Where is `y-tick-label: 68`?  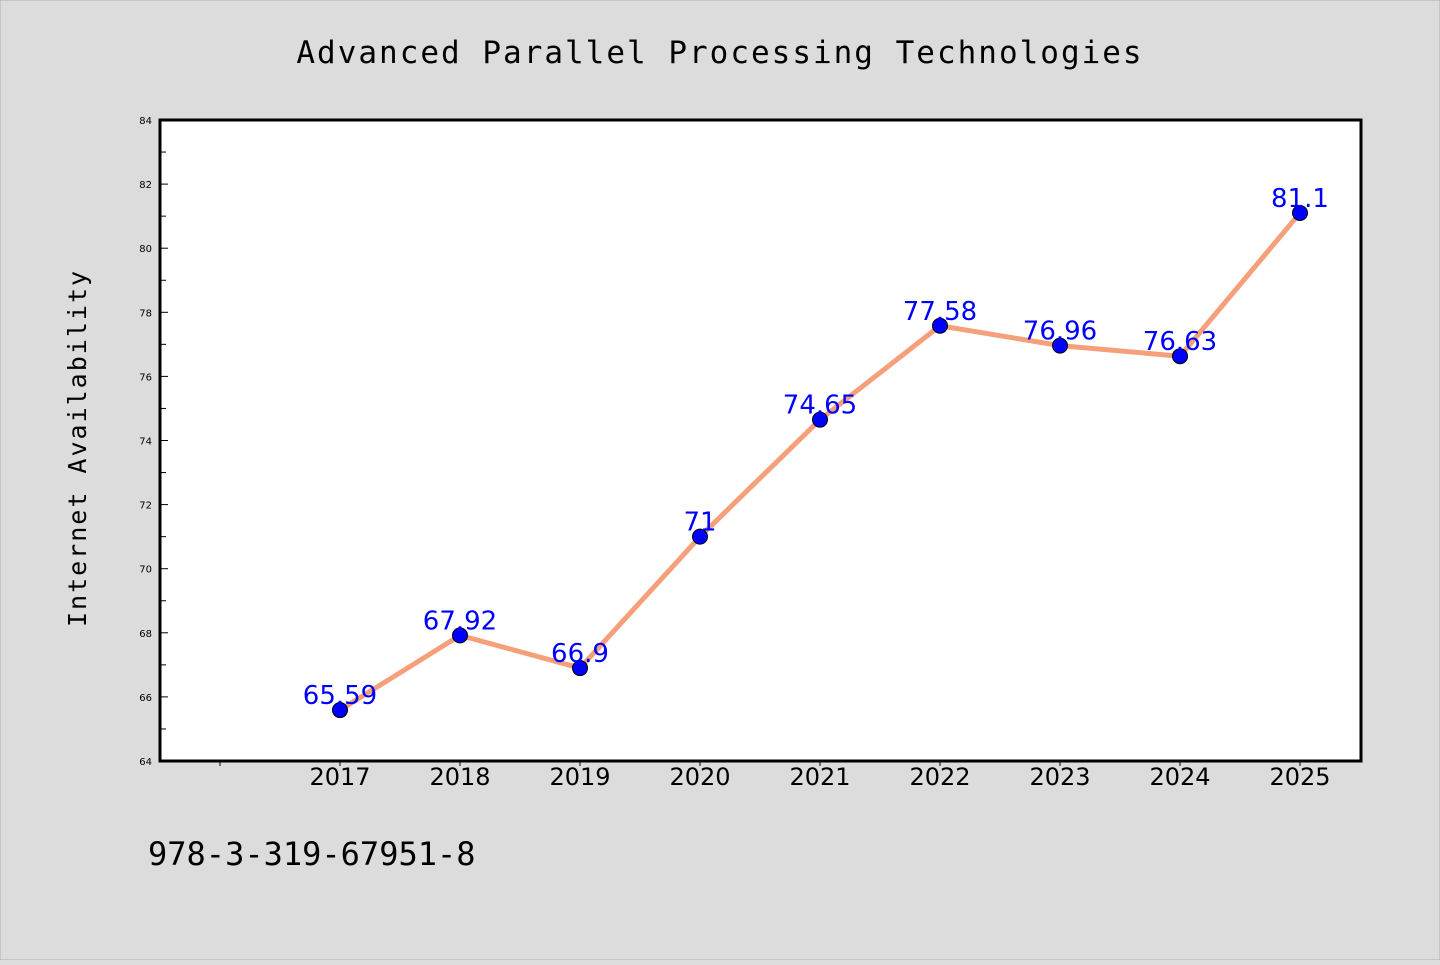 y-tick-label: 68 is located at coordinates (145, 634).